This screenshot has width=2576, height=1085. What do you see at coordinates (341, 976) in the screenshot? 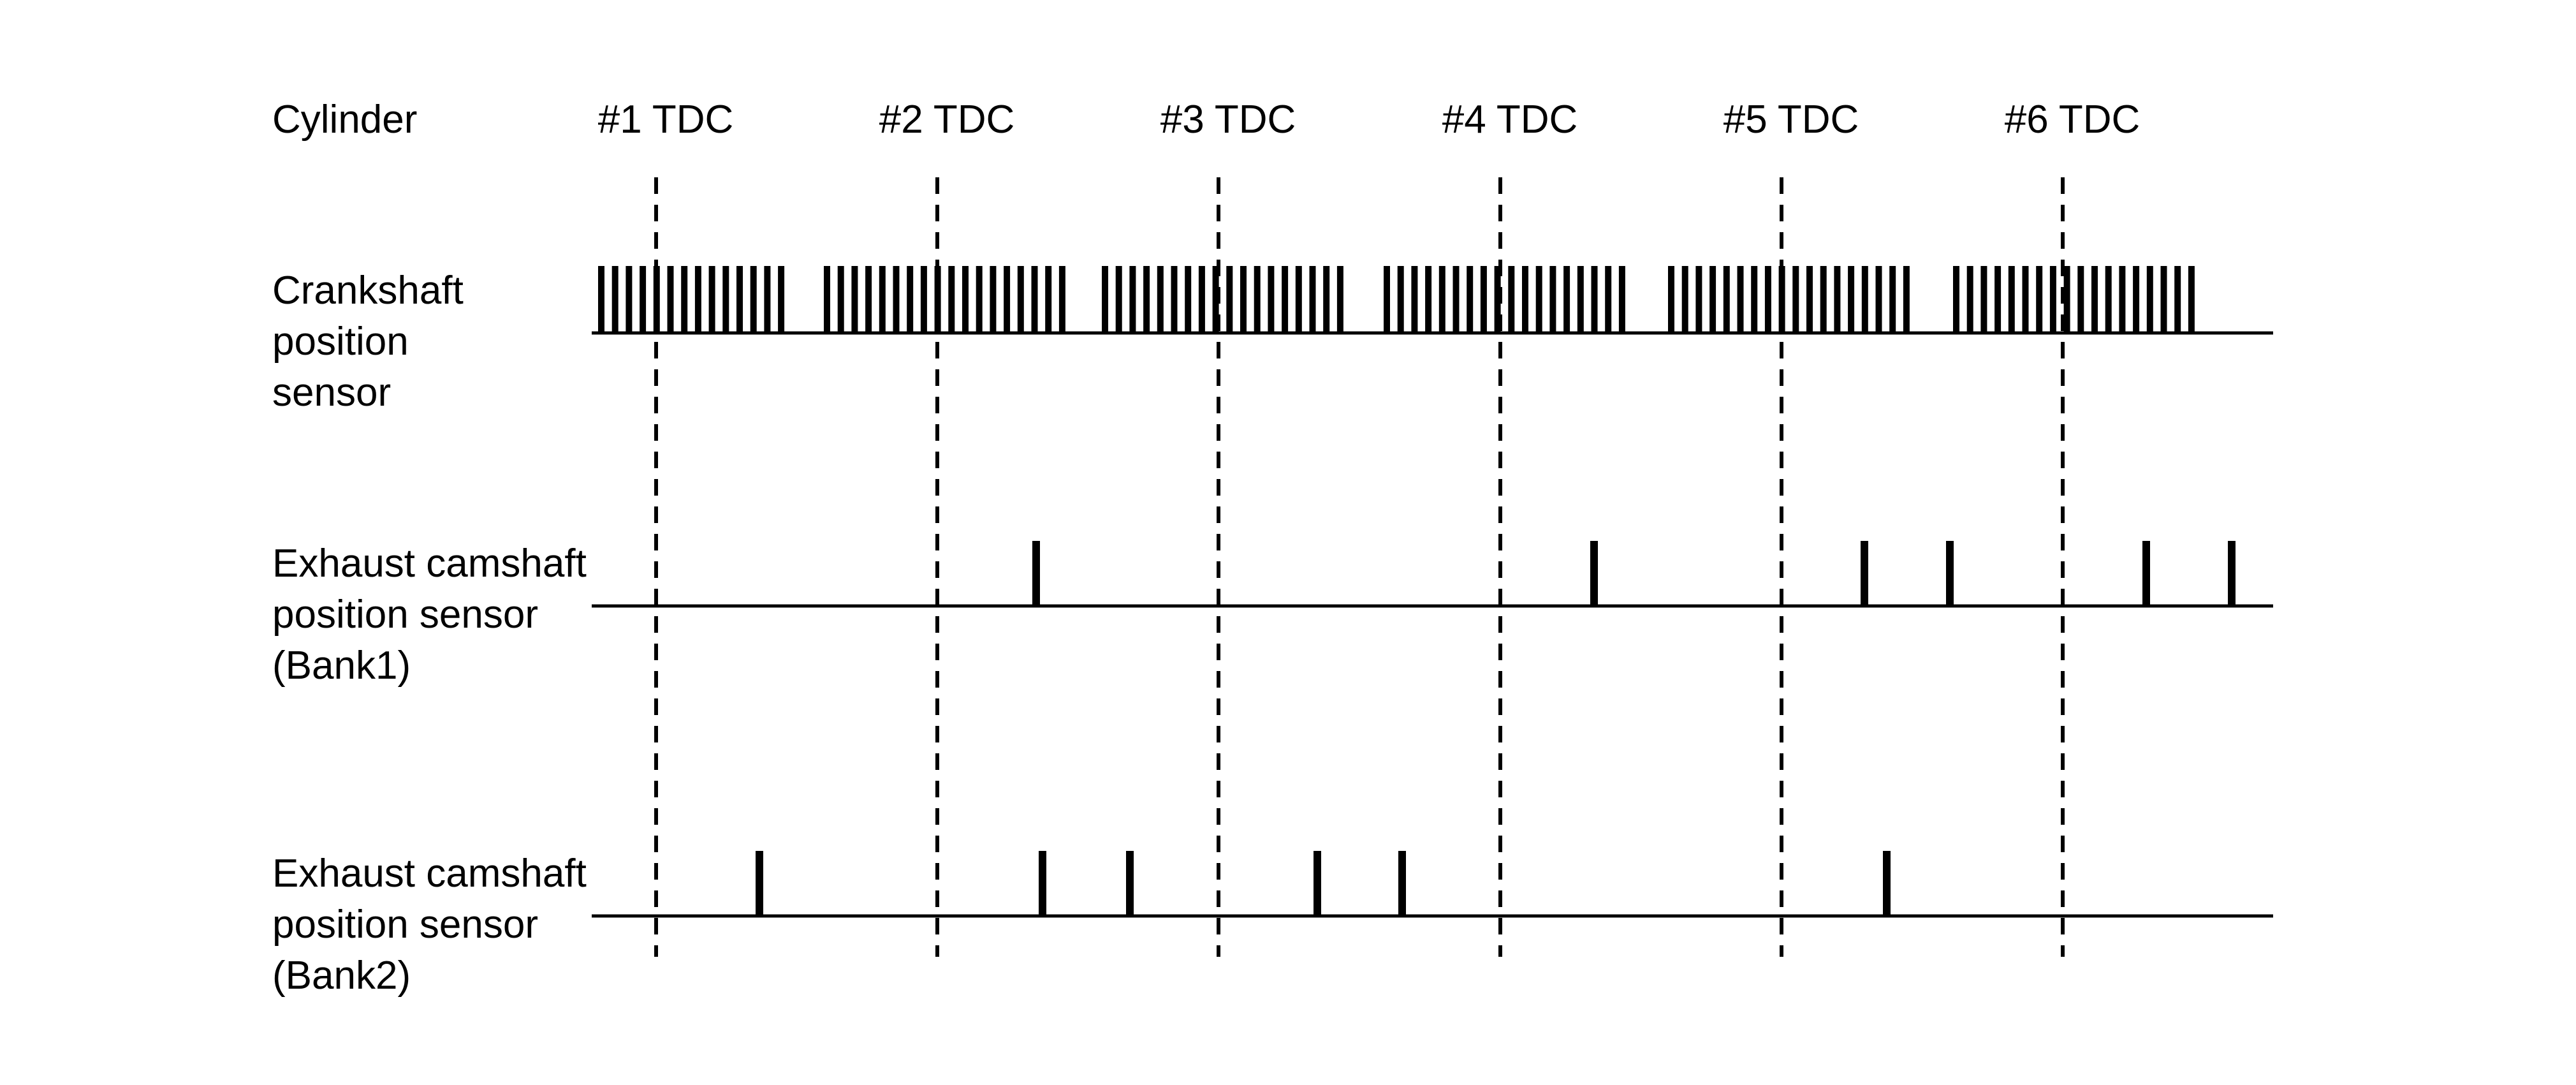
I see `exhaust-camshaft-position-sensor-bank2-label-line-3: (Bank2)` at bounding box center [341, 976].